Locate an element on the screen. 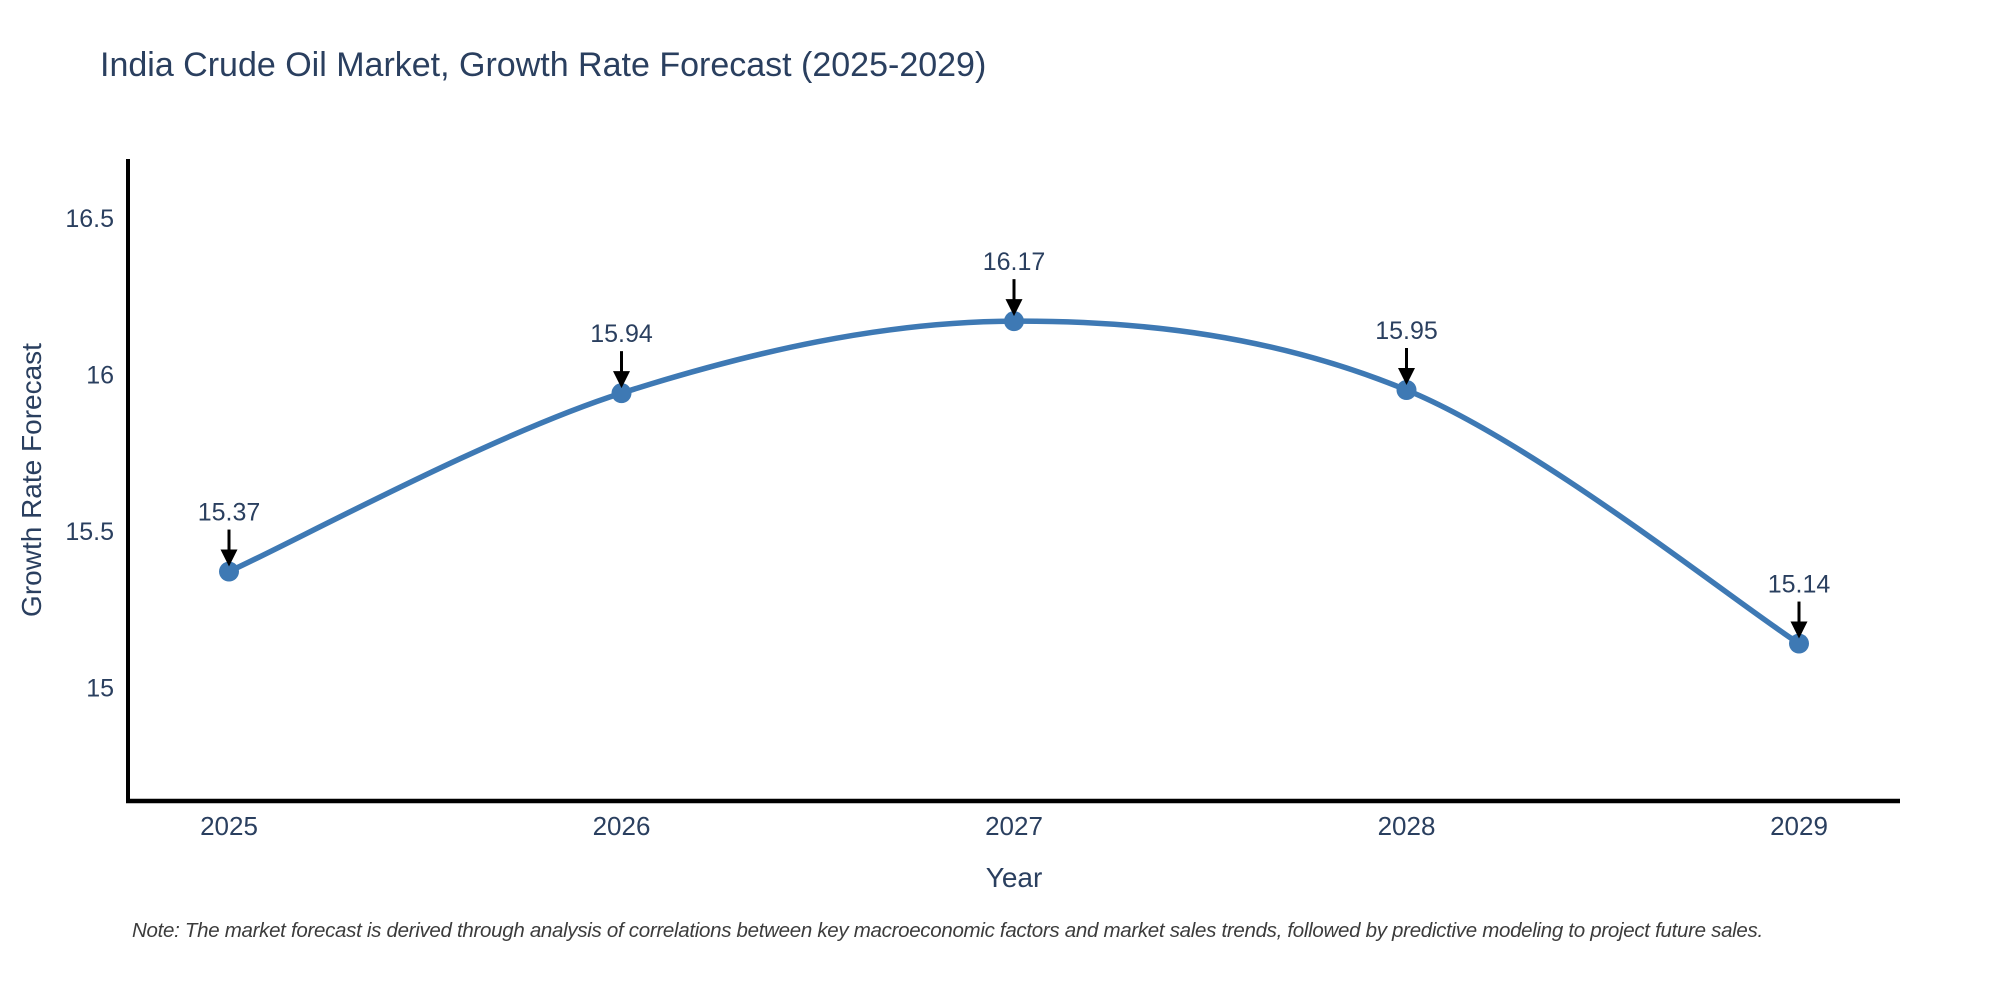  x-tick-label: 2028 is located at coordinates (1407, 826).